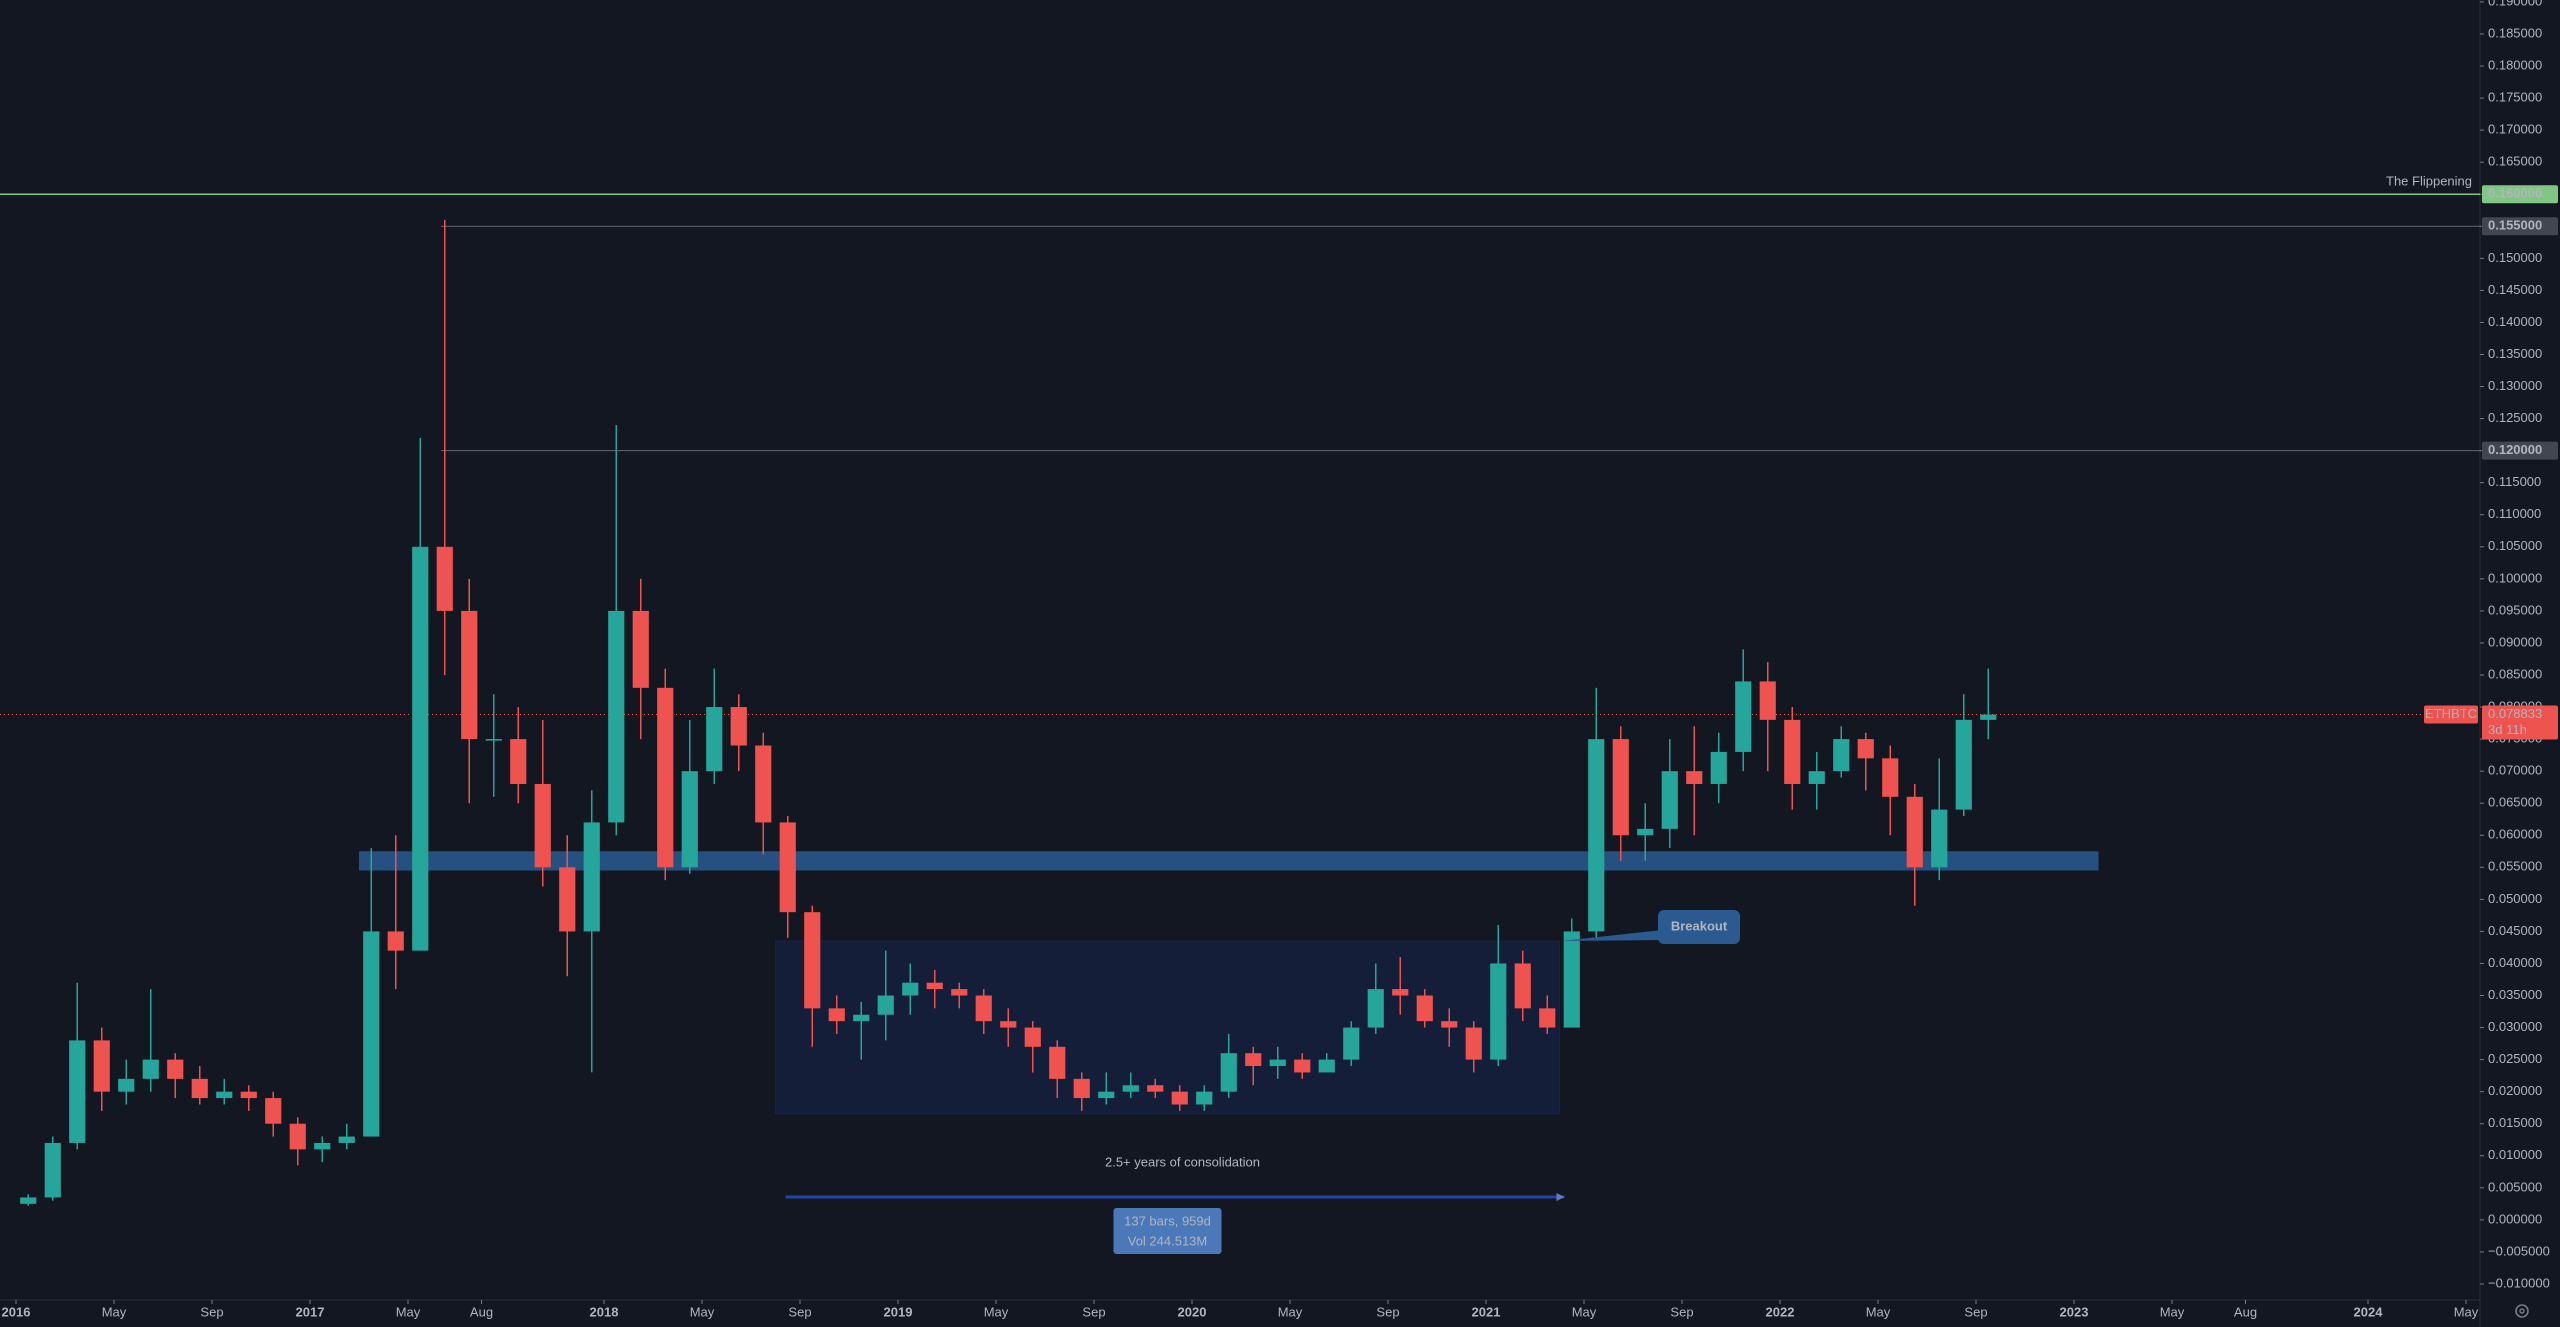 The image size is (2560, 1327). I want to click on y-tick-label: 0.170000, so click(2515, 129).